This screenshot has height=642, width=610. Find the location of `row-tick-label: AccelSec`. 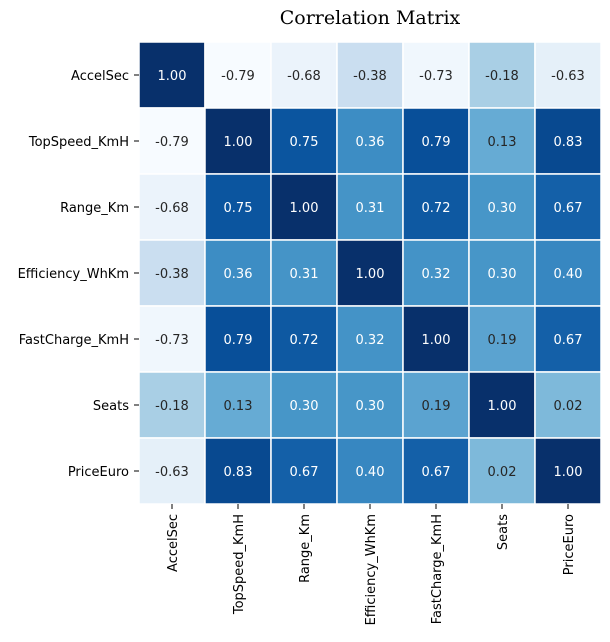

row-tick-label: AccelSec is located at coordinates (100, 76).